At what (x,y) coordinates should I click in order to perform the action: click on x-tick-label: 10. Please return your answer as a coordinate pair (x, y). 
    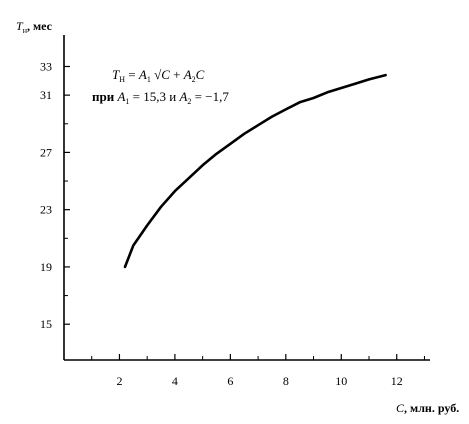
    Looking at the image, I should click on (341, 381).